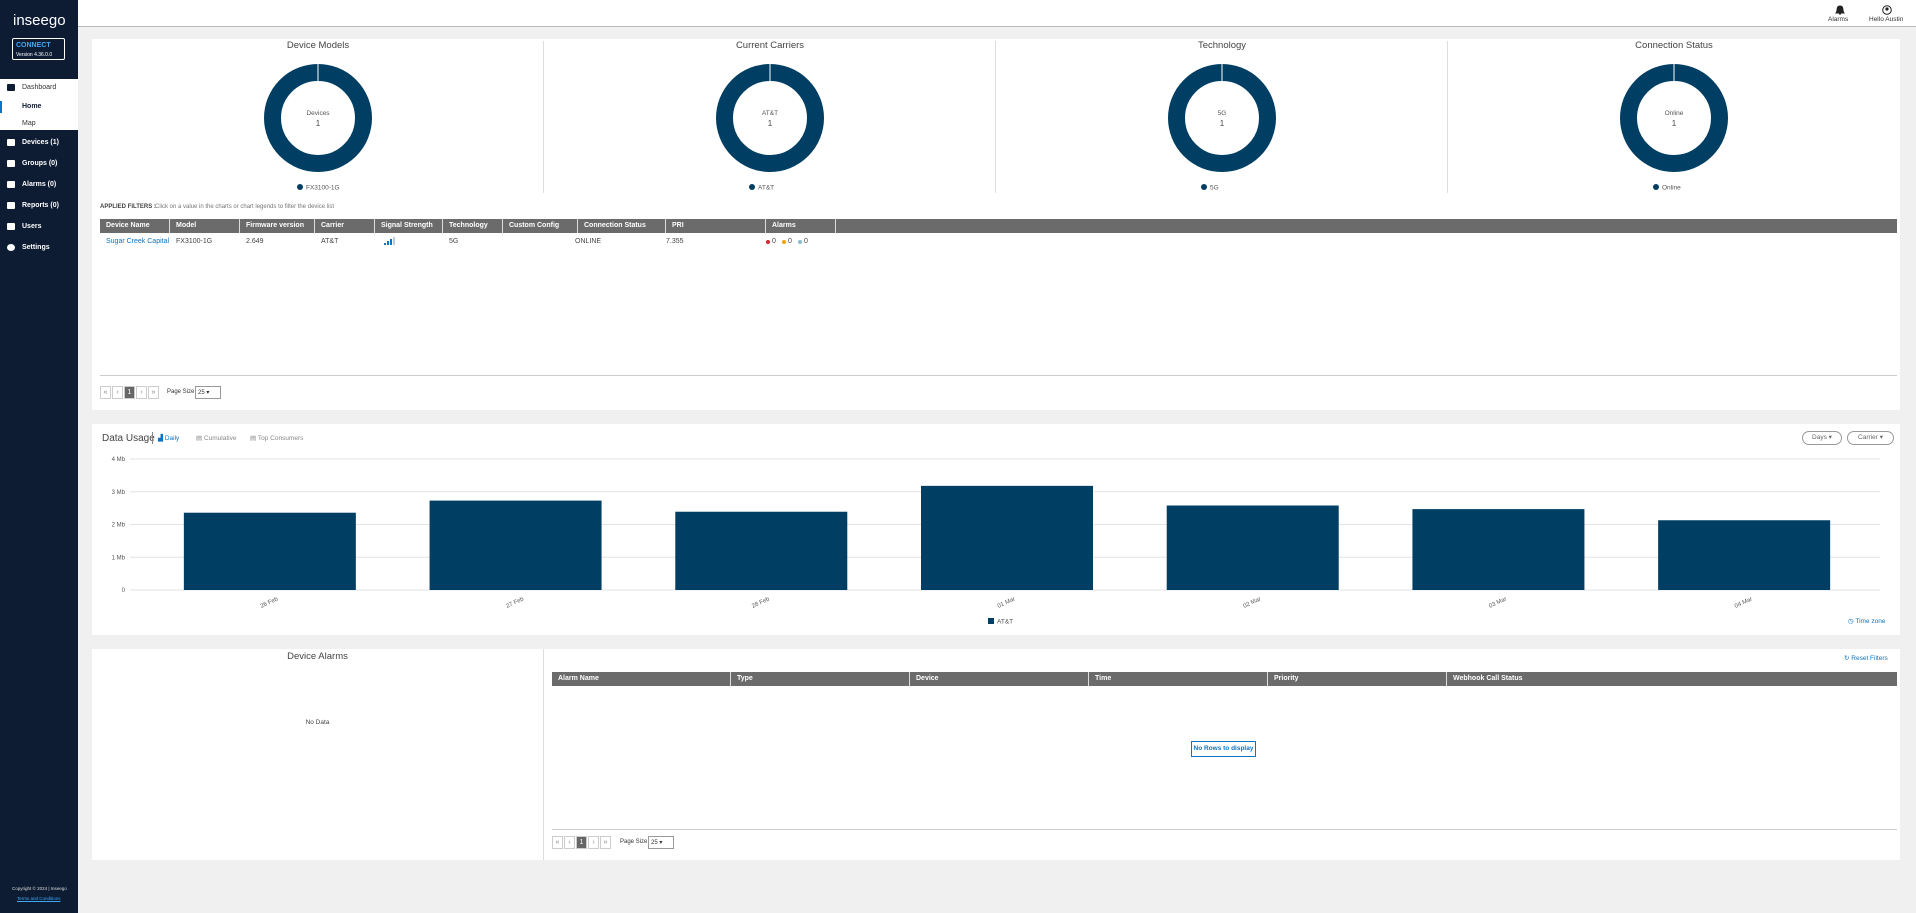 This screenshot has width=1916, height=913. Describe the element at coordinates (205, 226) in the screenshot. I see `column-header: Model` at that location.